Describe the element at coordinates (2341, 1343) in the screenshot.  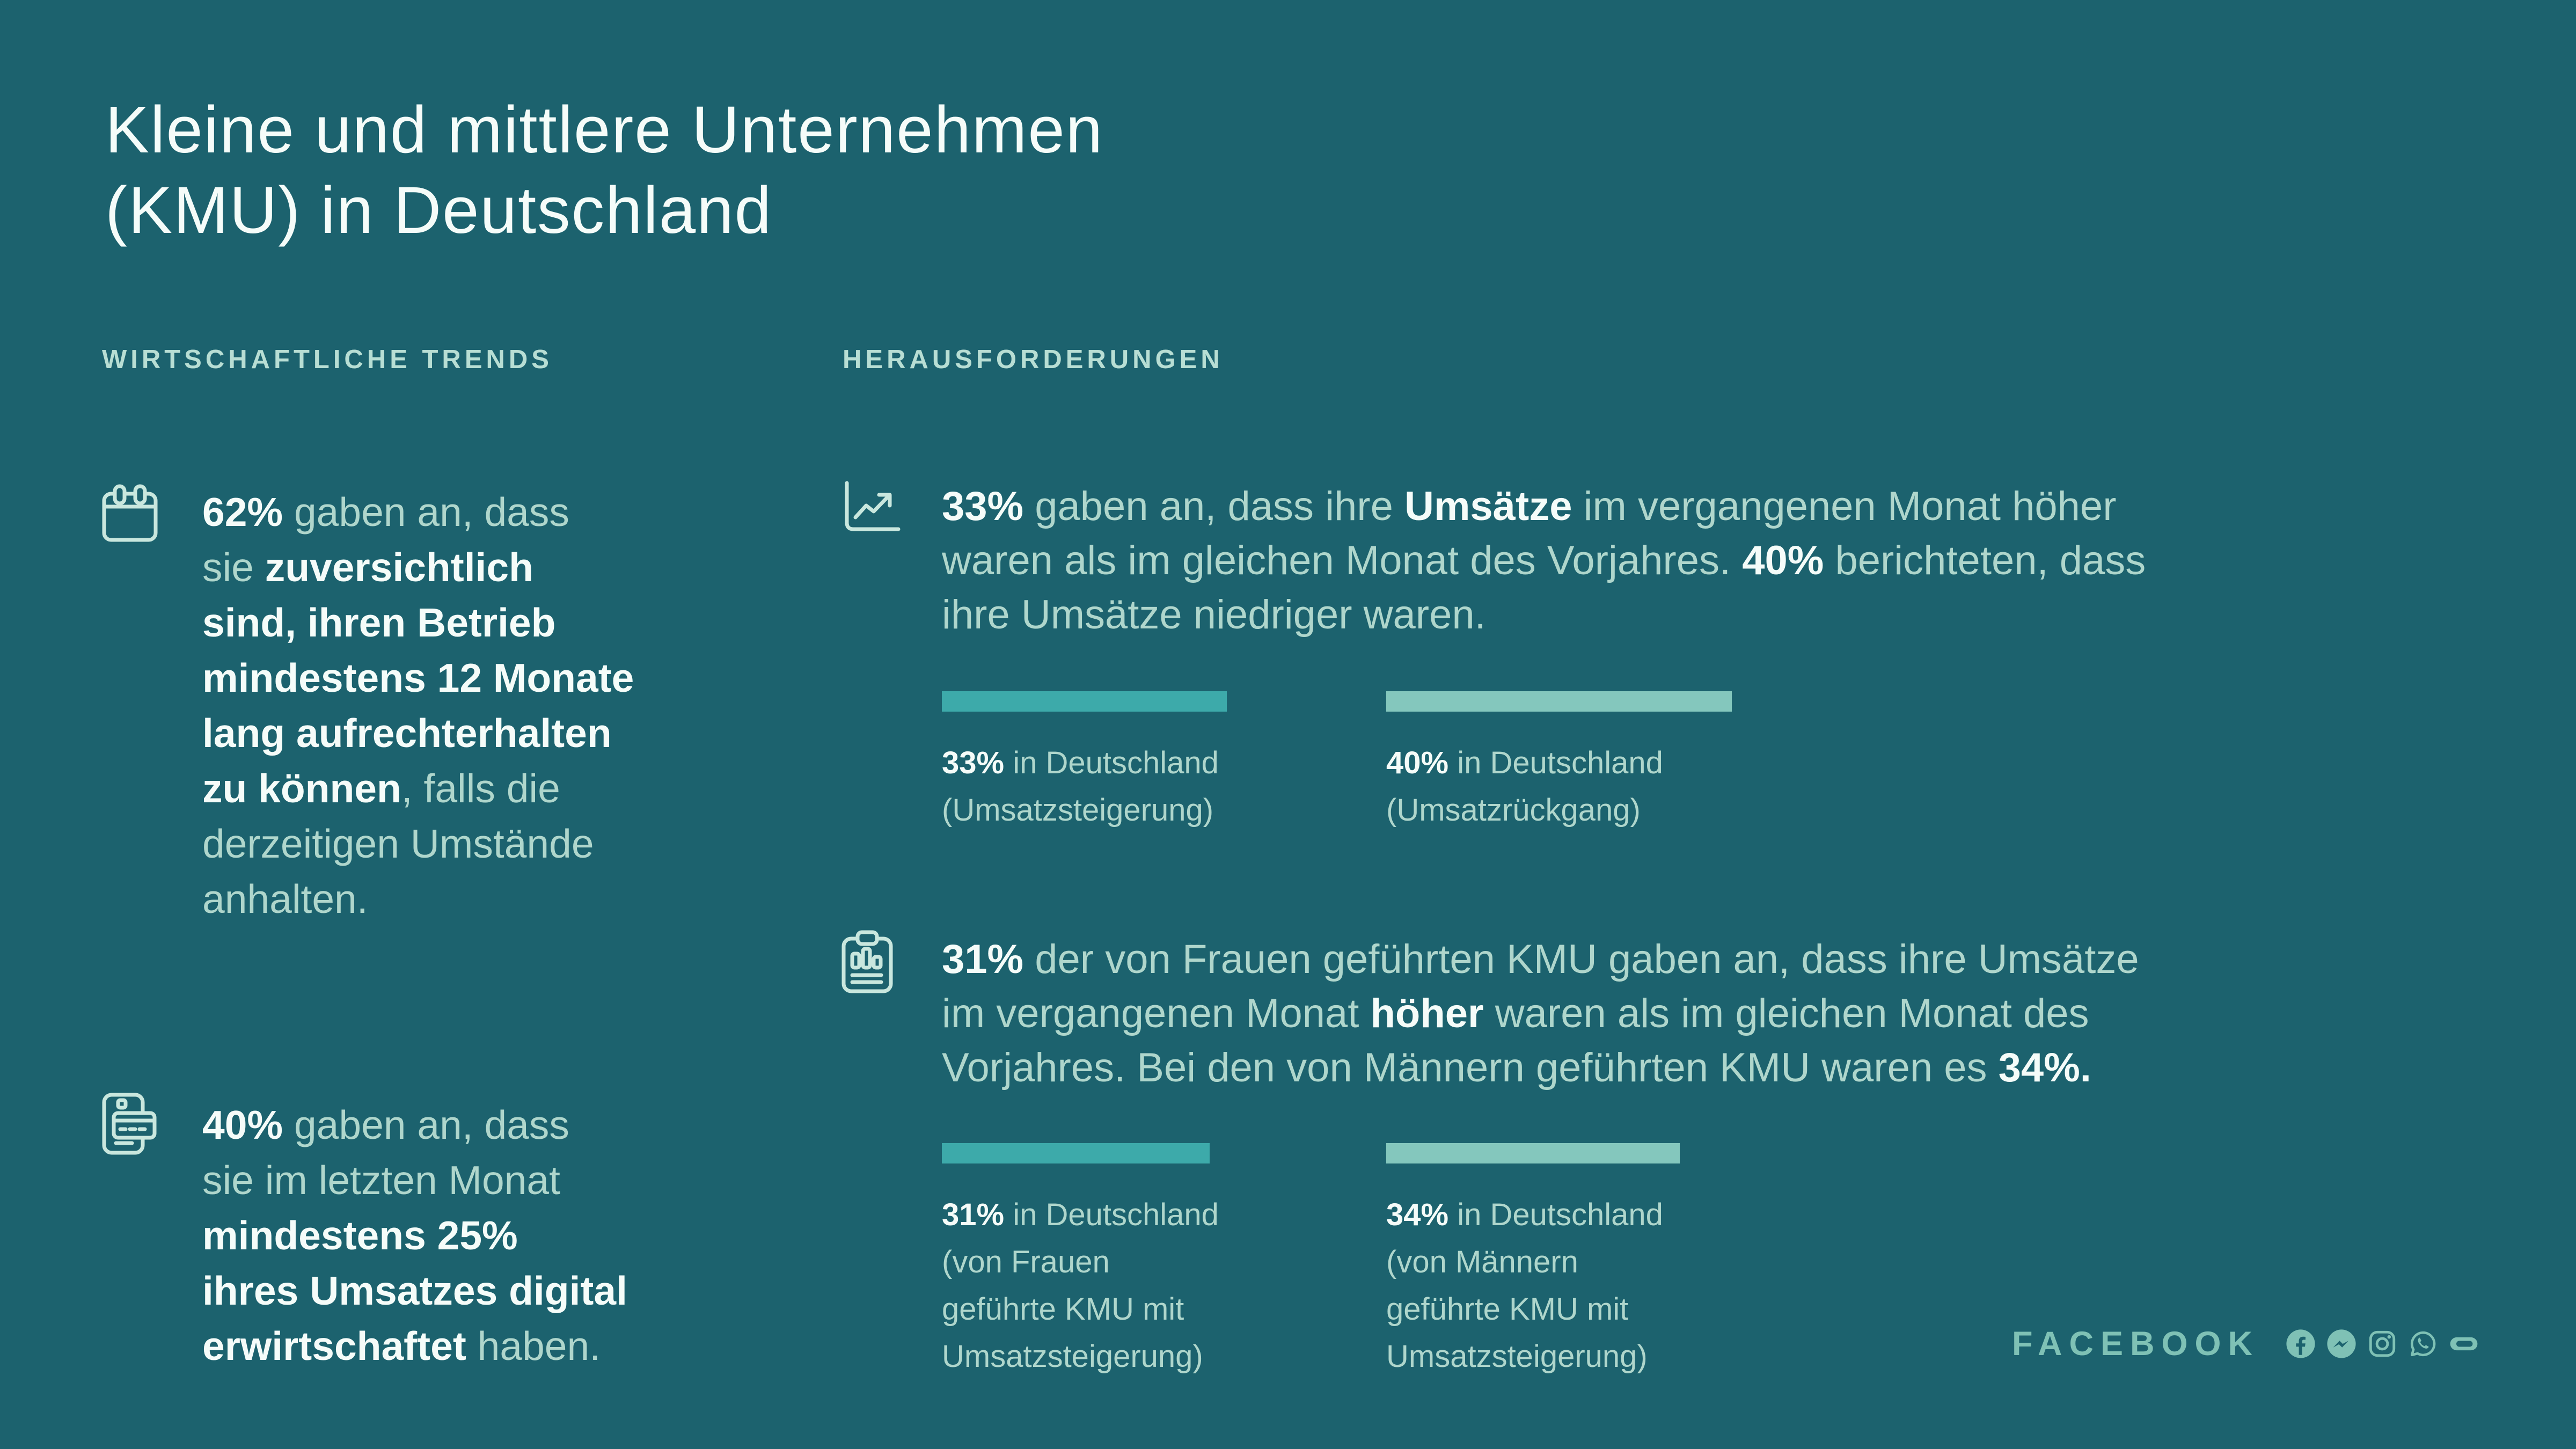
I see `messenger-icon` at that location.